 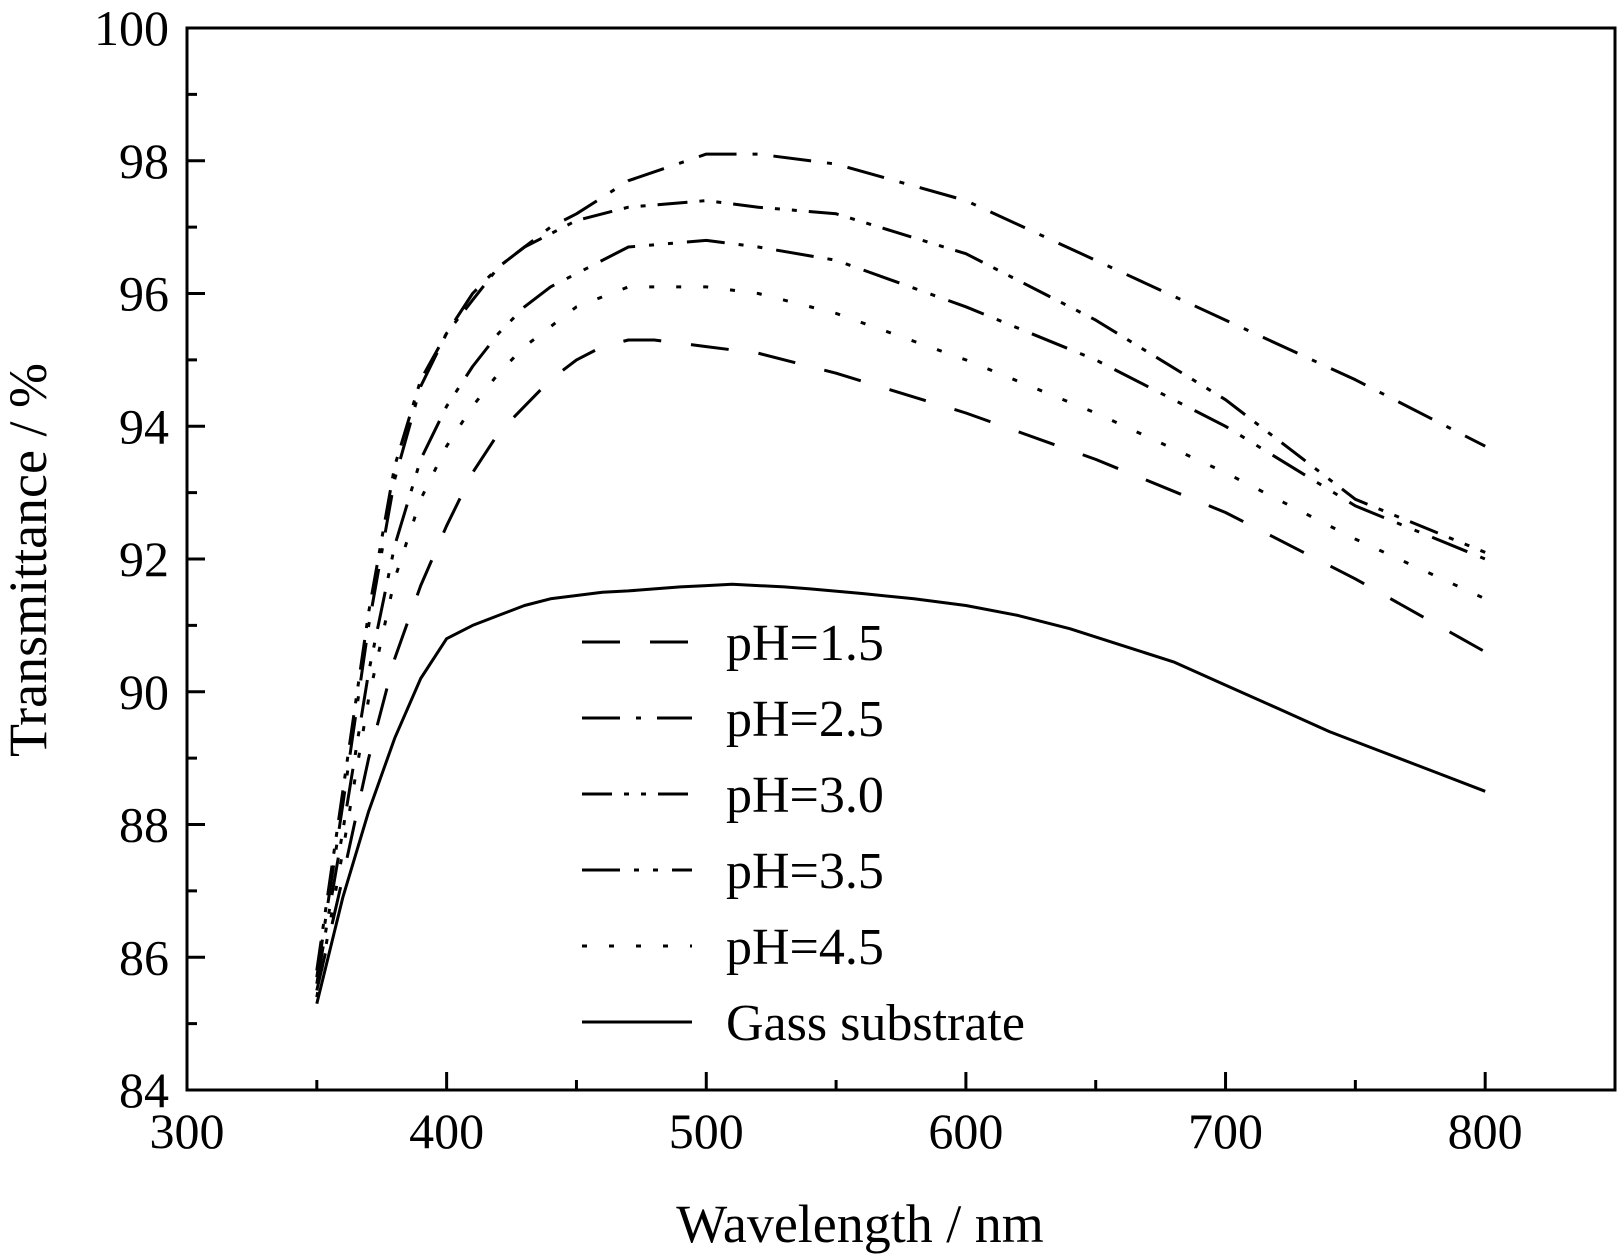 I want to click on y-tick-label: 96, so click(x=144, y=294).